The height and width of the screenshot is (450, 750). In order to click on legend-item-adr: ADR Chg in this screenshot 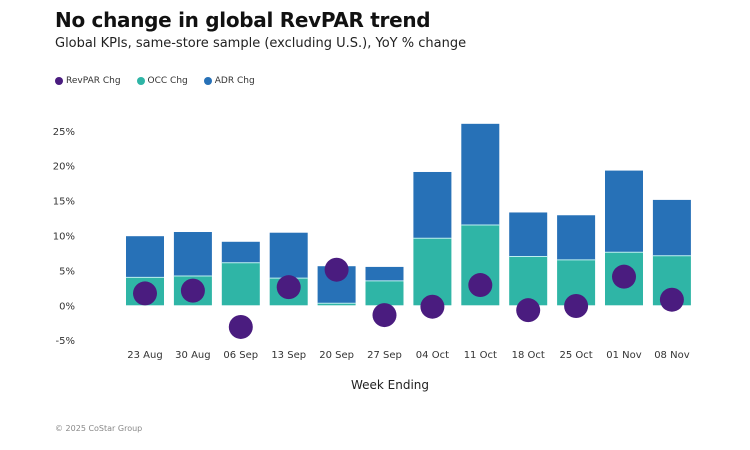, I will do `click(229, 81)`.